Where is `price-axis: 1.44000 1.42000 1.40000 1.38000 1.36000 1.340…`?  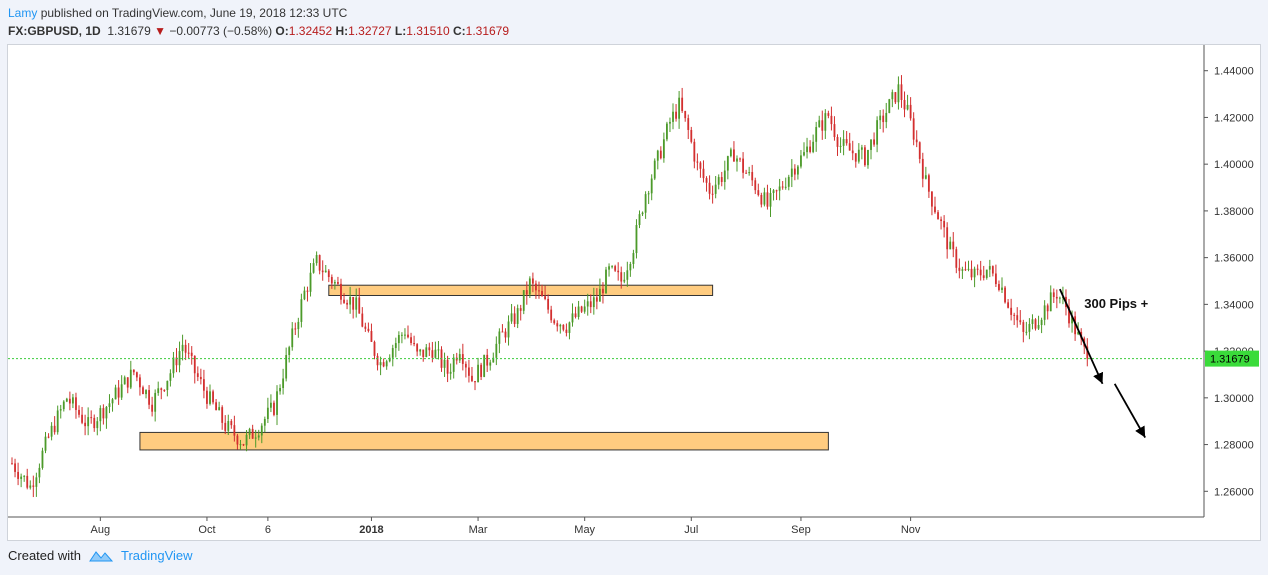 price-axis: 1.44000 1.42000 1.40000 1.38000 1.36000 1.340… is located at coordinates (1231, 281).